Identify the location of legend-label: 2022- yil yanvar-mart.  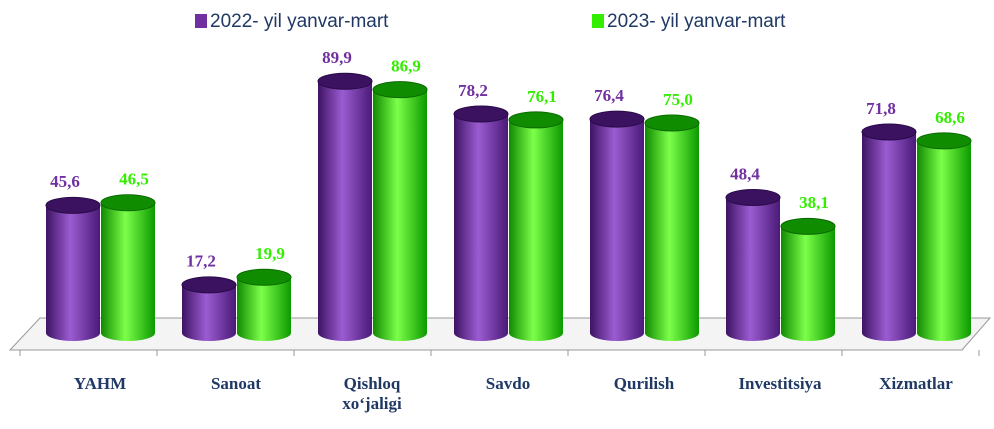
(299, 21).